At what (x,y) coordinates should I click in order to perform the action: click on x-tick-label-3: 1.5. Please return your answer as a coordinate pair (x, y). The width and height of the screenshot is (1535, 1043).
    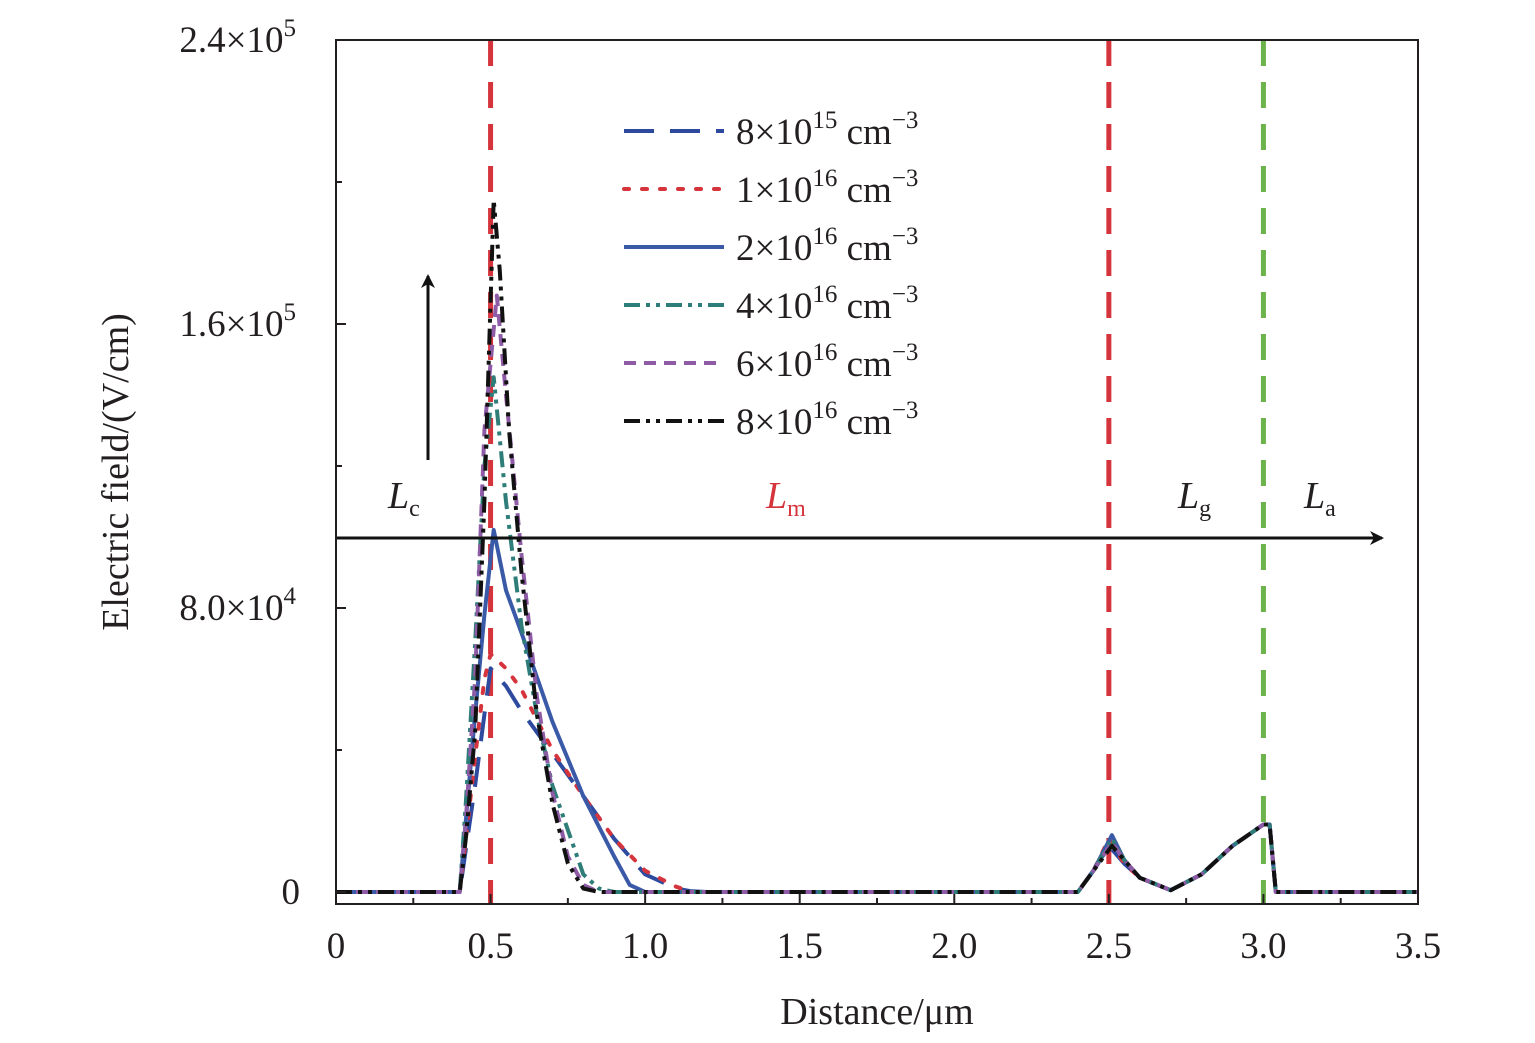
    Looking at the image, I should click on (800, 946).